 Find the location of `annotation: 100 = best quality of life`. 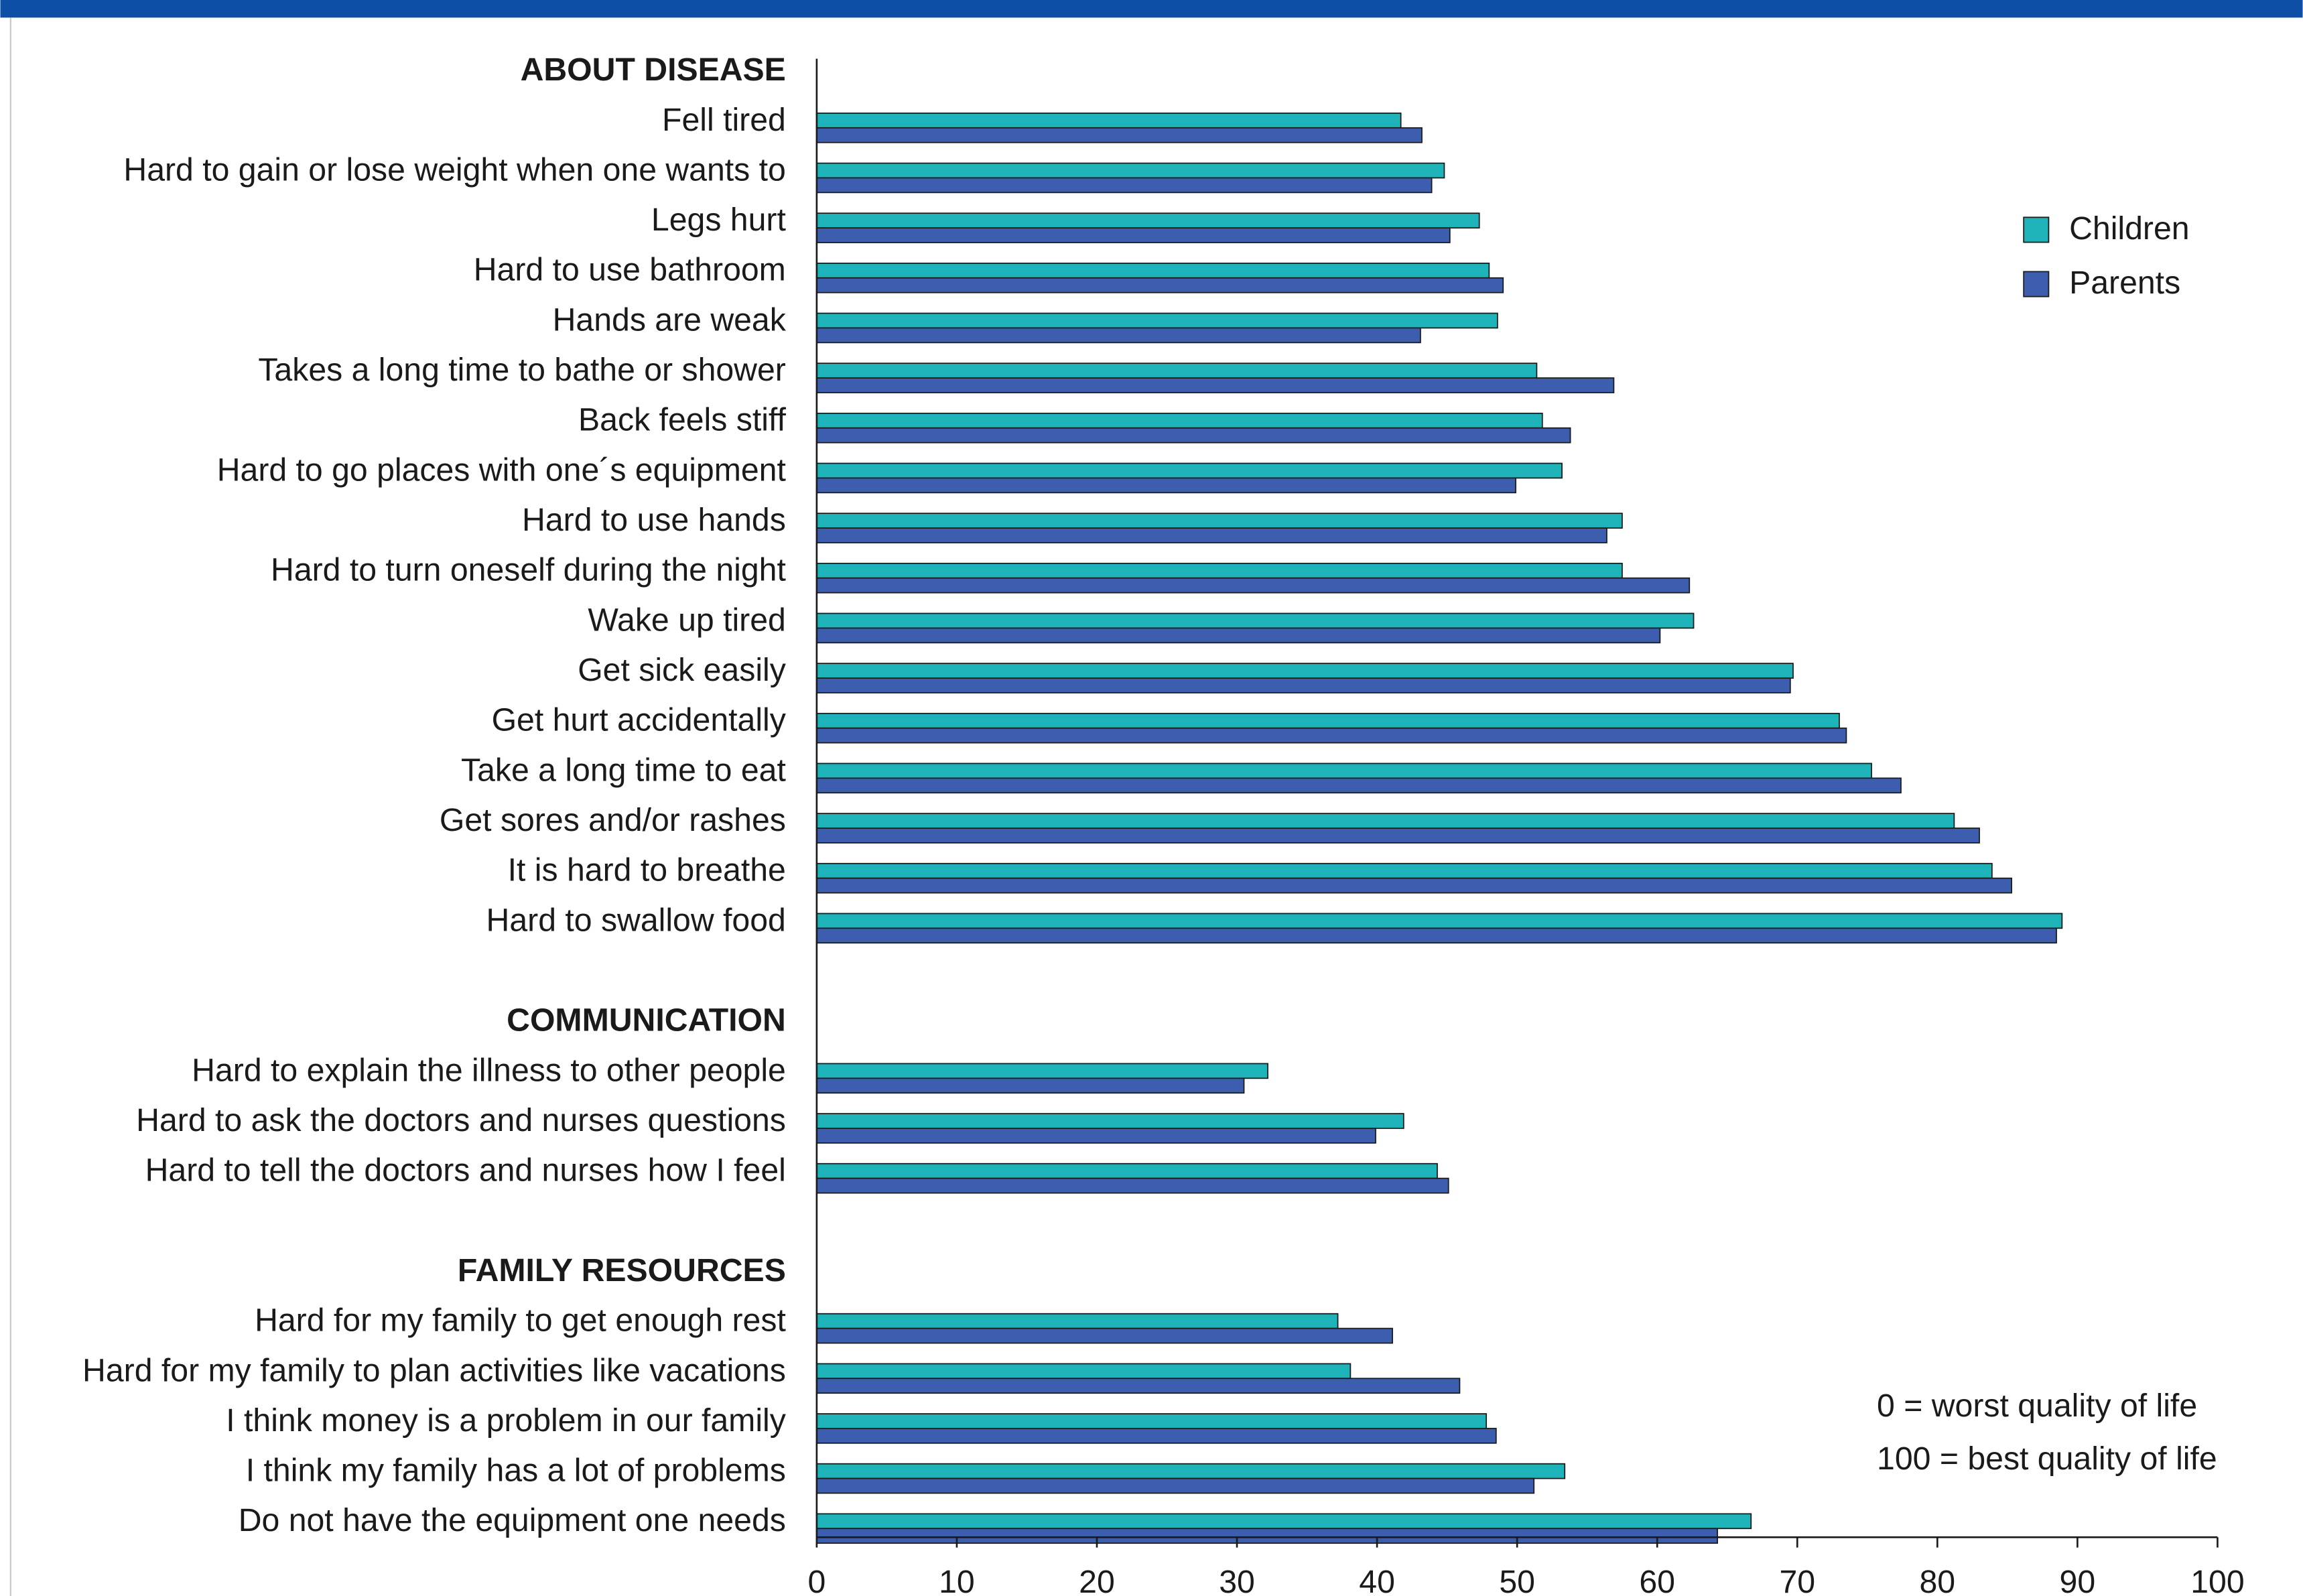

annotation: 100 = best quality of life is located at coordinates (2047, 1459).